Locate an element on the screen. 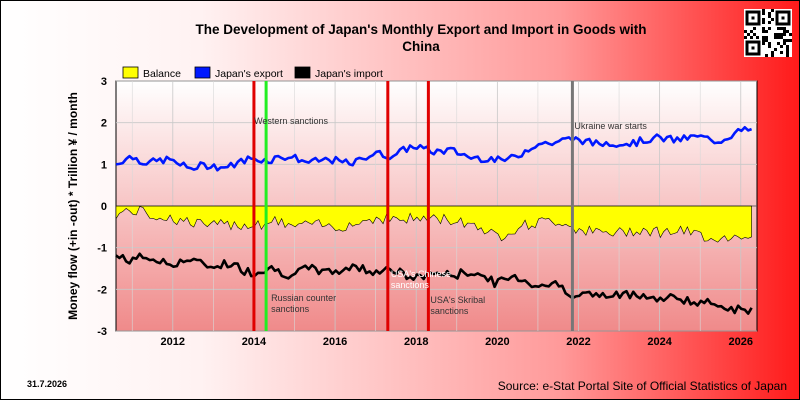 This screenshot has height=400, width=800. x-tick-label: 2020 is located at coordinates (497, 342).